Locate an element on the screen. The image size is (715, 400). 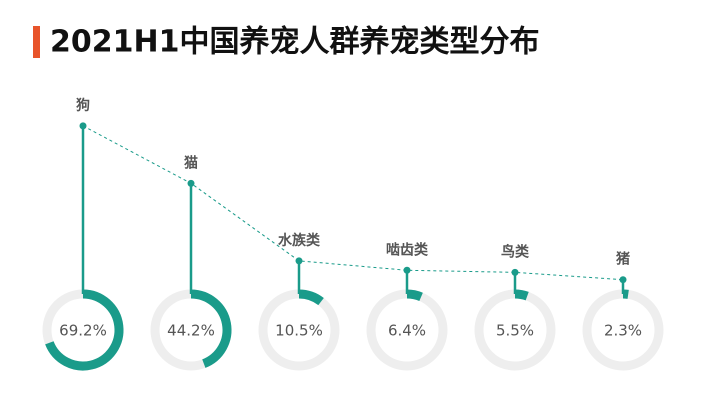
category-label: 猫 is located at coordinates (191, 162).